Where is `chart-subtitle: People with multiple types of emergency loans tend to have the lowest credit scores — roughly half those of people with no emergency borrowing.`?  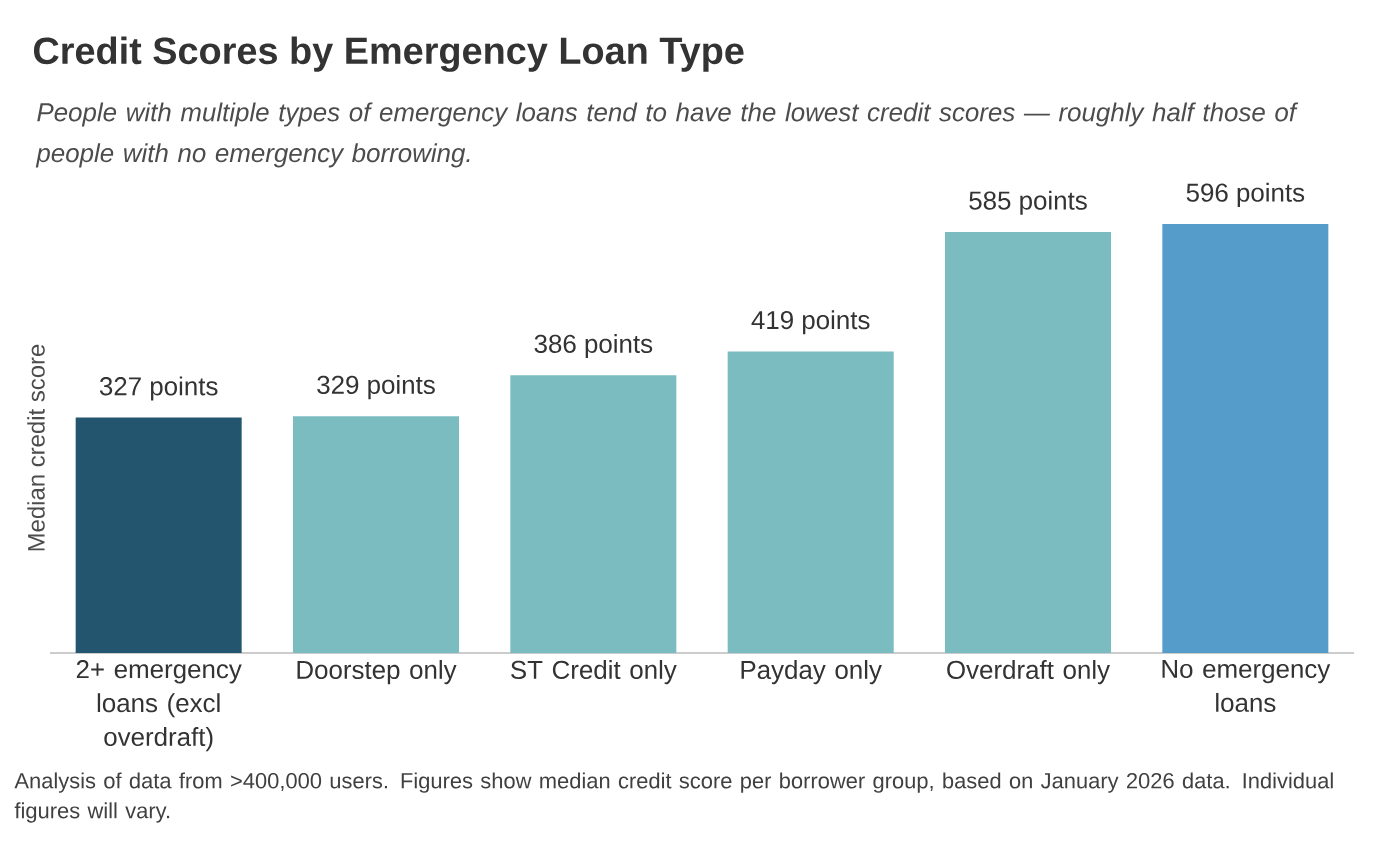 chart-subtitle: People with multiple types of emergency loans tend to have the lowest credit scores — roughly half those of people with no emergency borrowing. is located at coordinates (667, 135).